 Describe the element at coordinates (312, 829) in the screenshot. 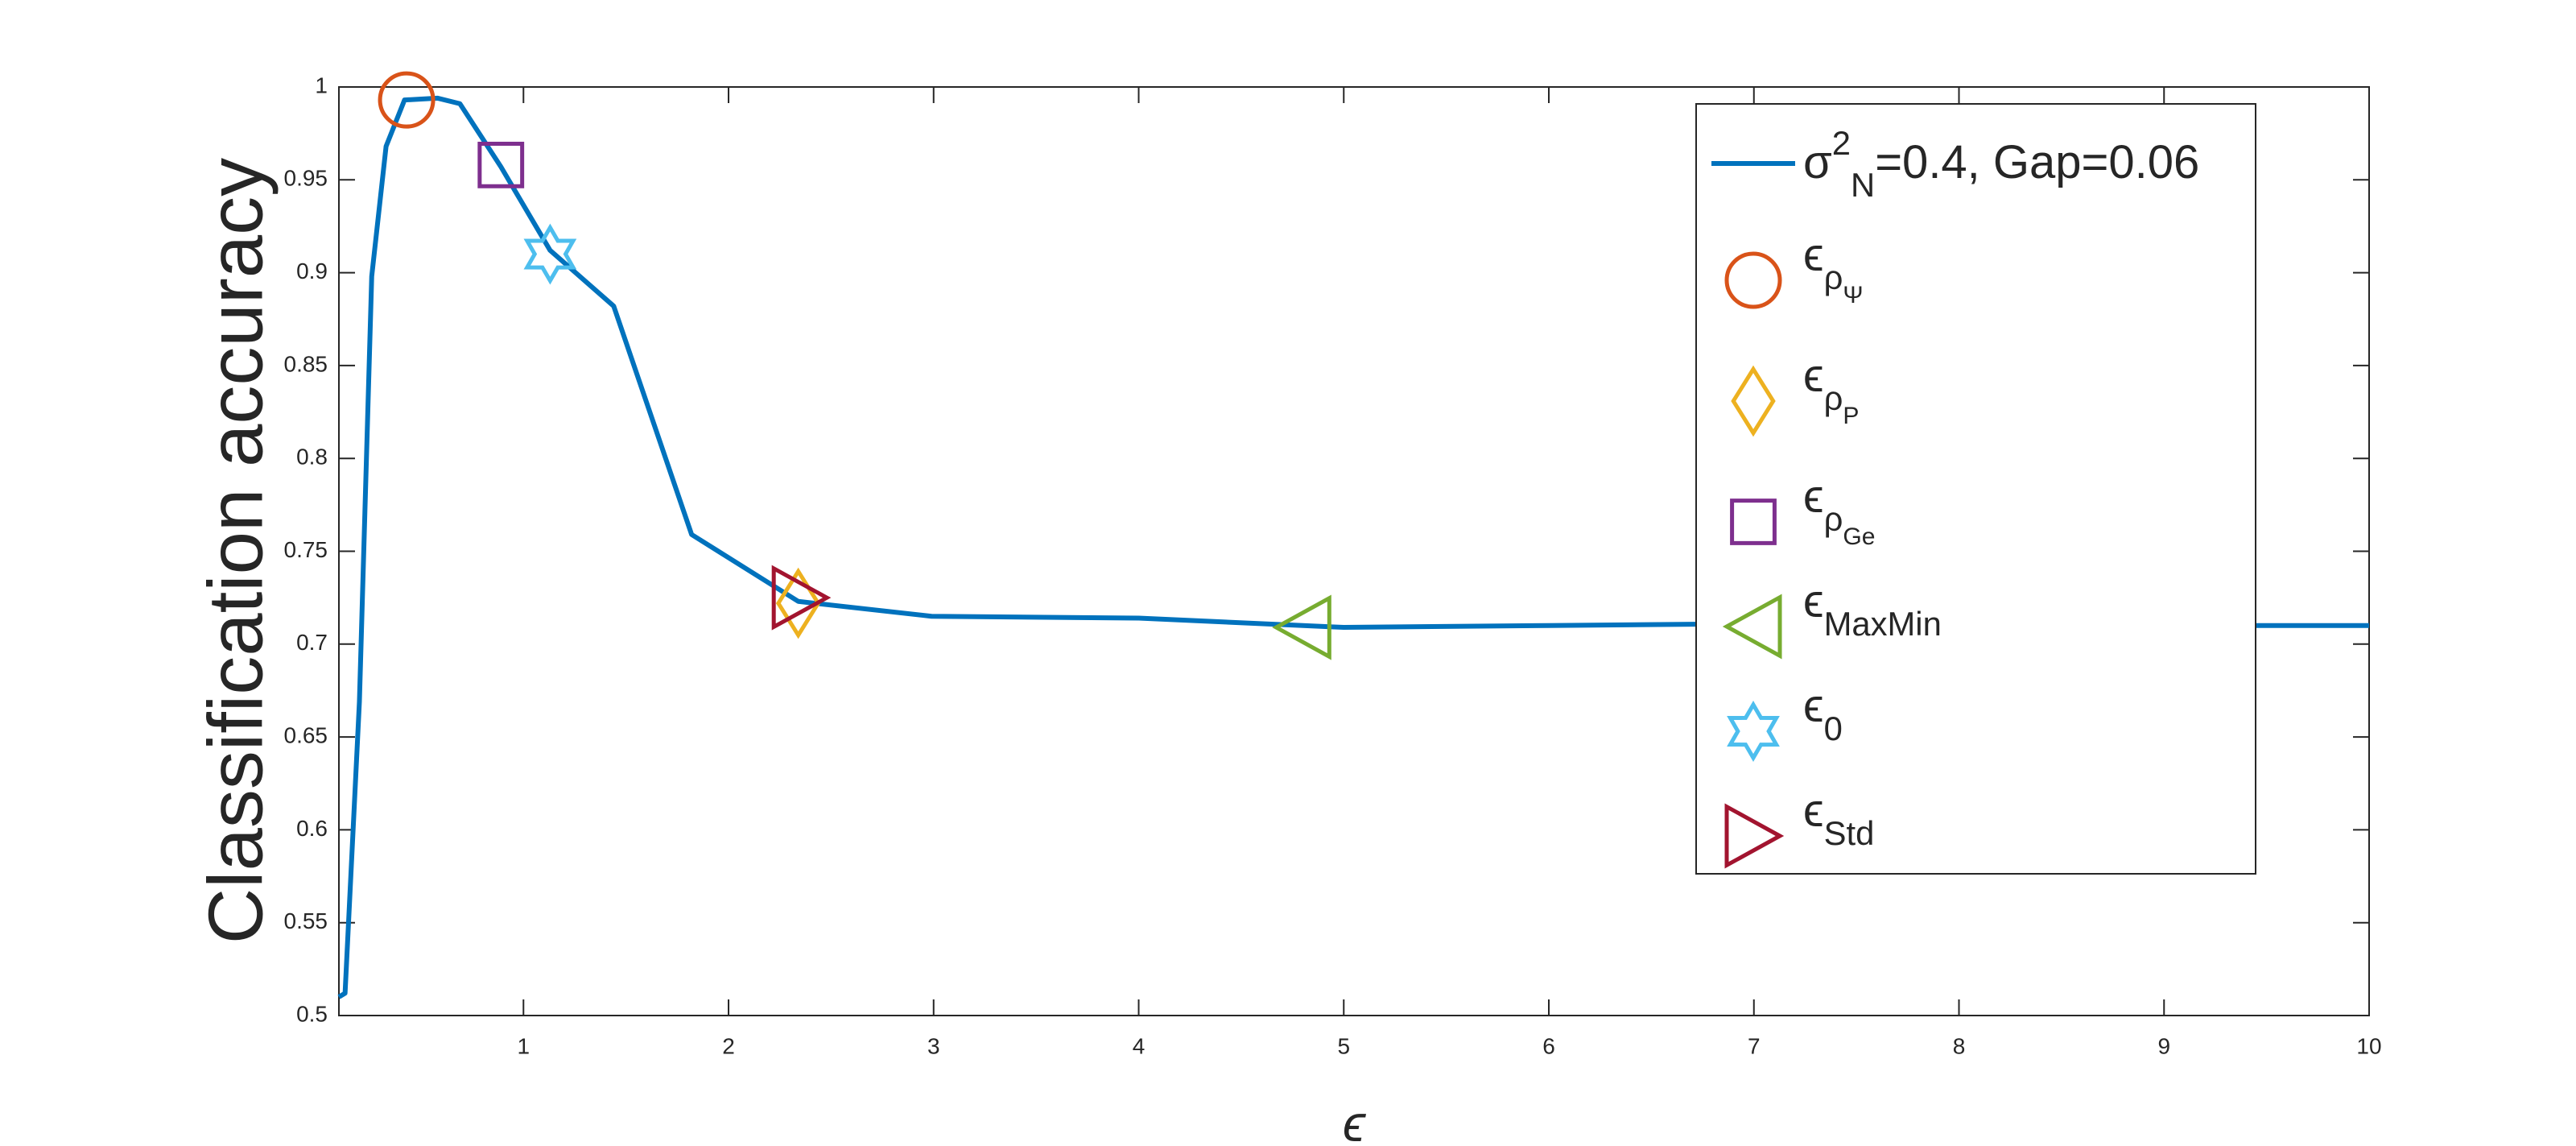

I see `y-tick-label: 0.6` at that location.